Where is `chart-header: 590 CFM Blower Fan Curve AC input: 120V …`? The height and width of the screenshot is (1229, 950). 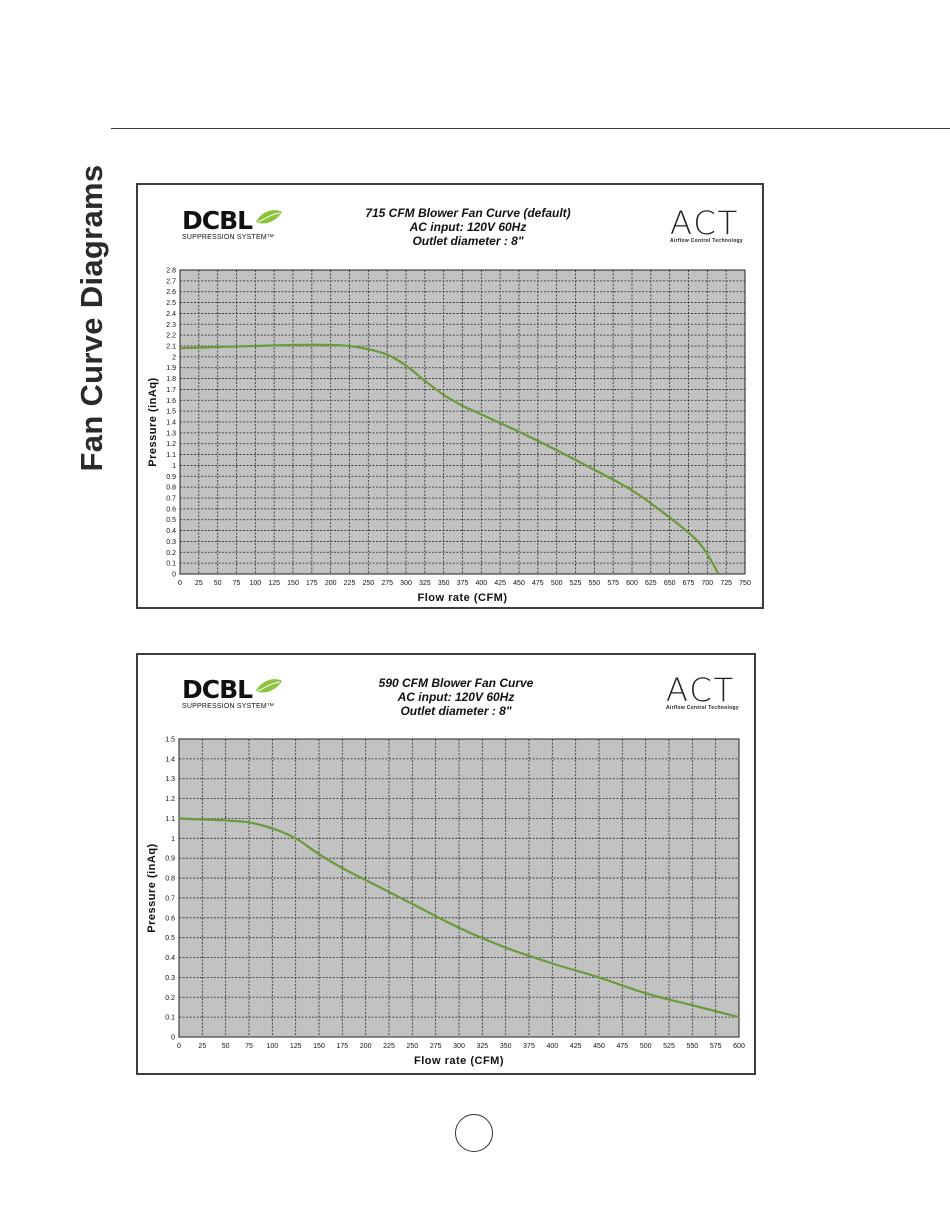 chart-header: 590 CFM Blower Fan Curve AC input: 120V … is located at coordinates (456, 697).